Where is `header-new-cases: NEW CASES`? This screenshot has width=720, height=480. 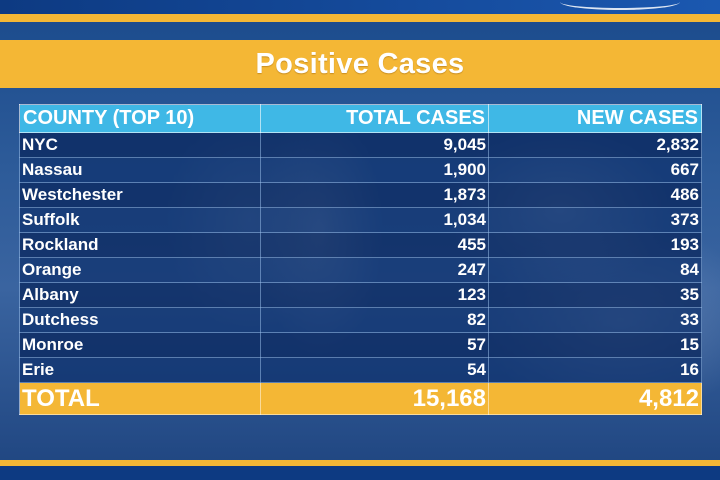
header-new-cases: NEW CASES is located at coordinates (595, 118).